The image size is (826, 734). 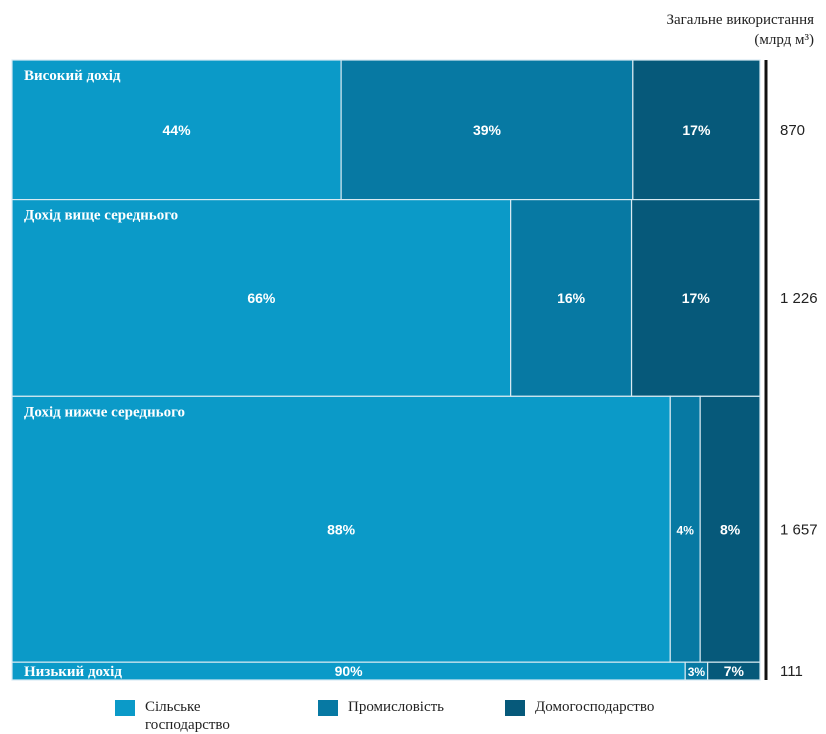 I want to click on legend-label-agriculture: Сільське господарство, so click(x=187, y=716).